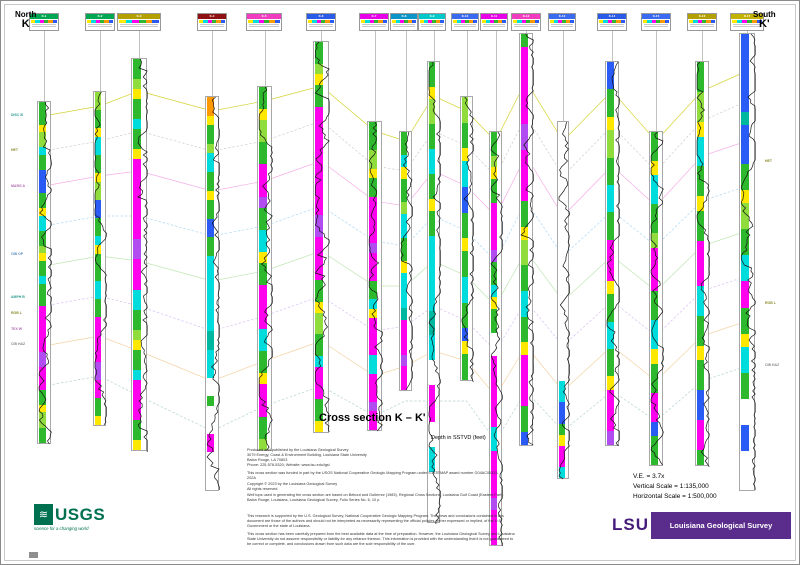 The width and height of the screenshot is (800, 565). What do you see at coordinates (33, 555) in the screenshot?
I see `plot-stamp` at bounding box center [33, 555].